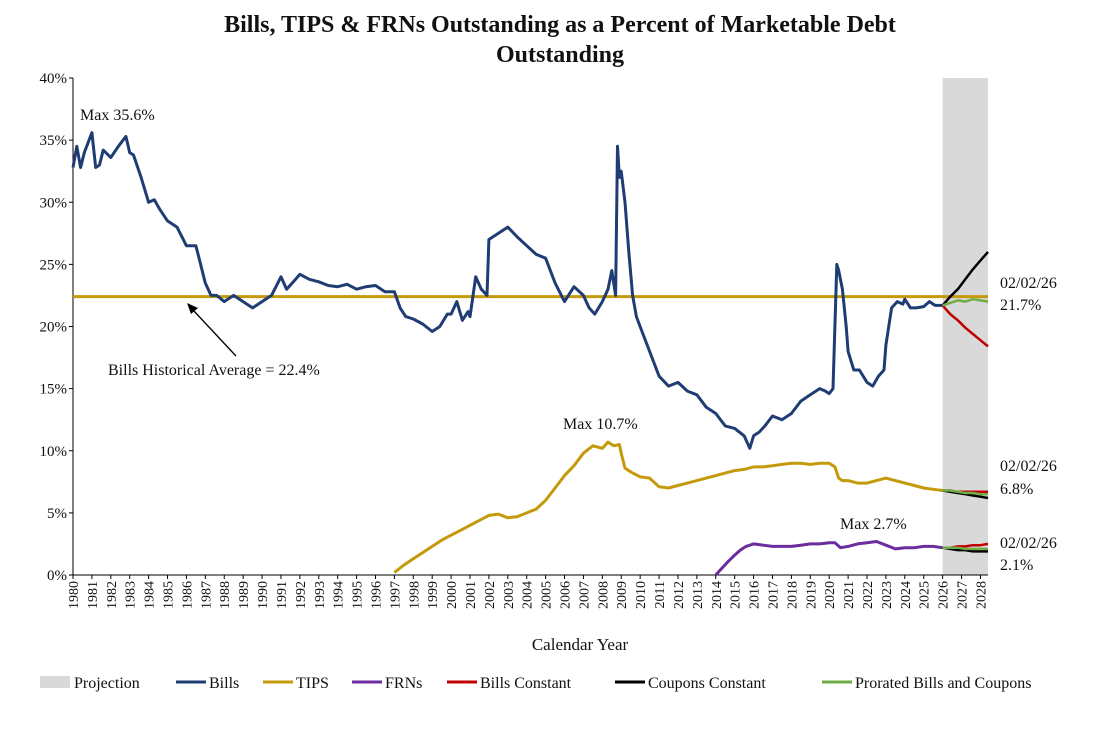 The width and height of the screenshot is (1120, 736). What do you see at coordinates (107, 683) in the screenshot?
I see `legend-label: Projection` at bounding box center [107, 683].